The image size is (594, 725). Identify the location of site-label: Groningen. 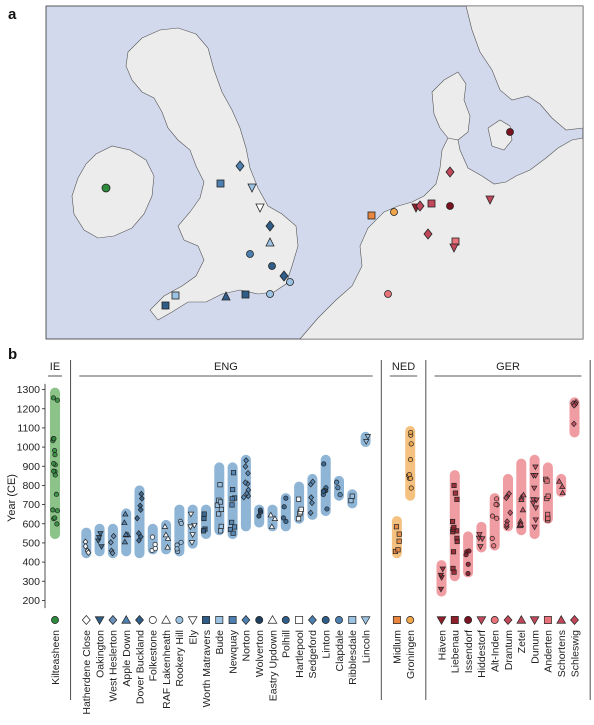
(411, 654).